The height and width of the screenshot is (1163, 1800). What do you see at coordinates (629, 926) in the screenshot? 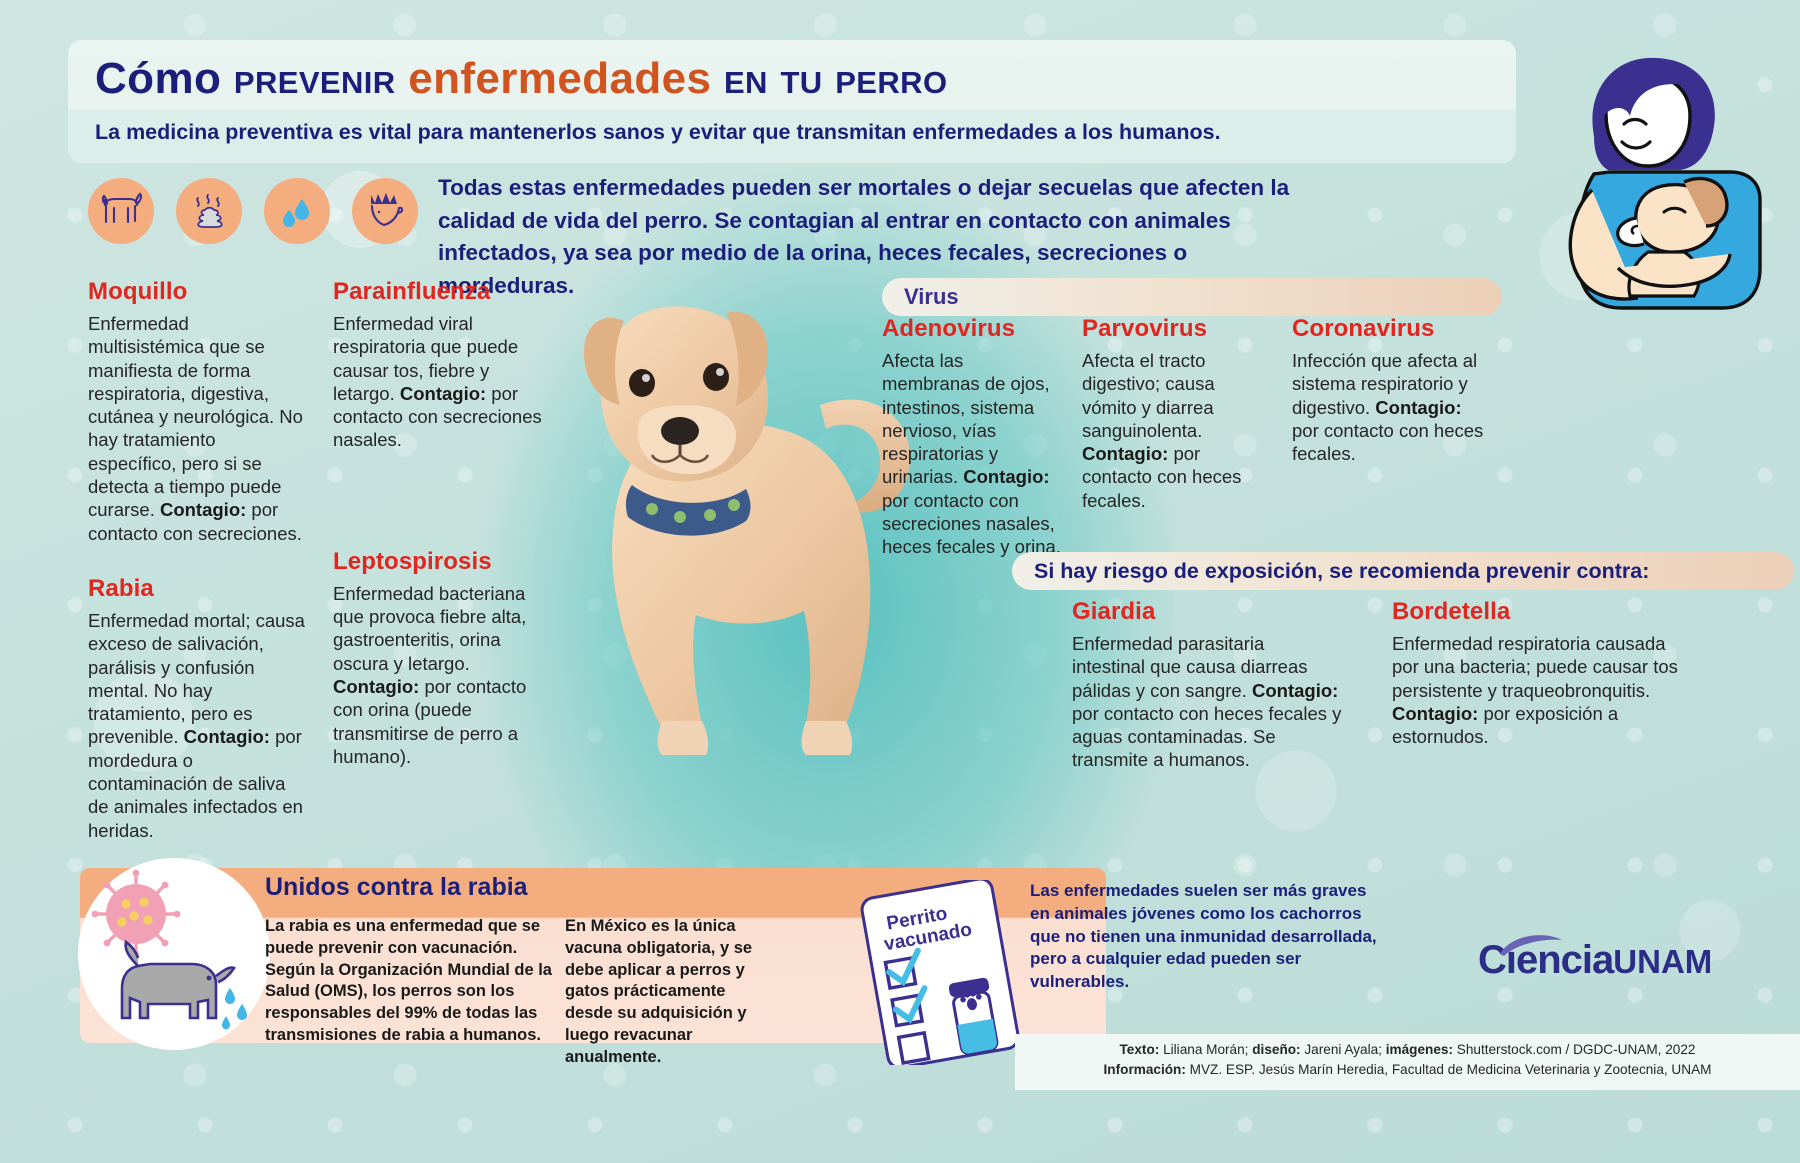
I see `rabia-text2-pre: En México es la` at bounding box center [629, 926].